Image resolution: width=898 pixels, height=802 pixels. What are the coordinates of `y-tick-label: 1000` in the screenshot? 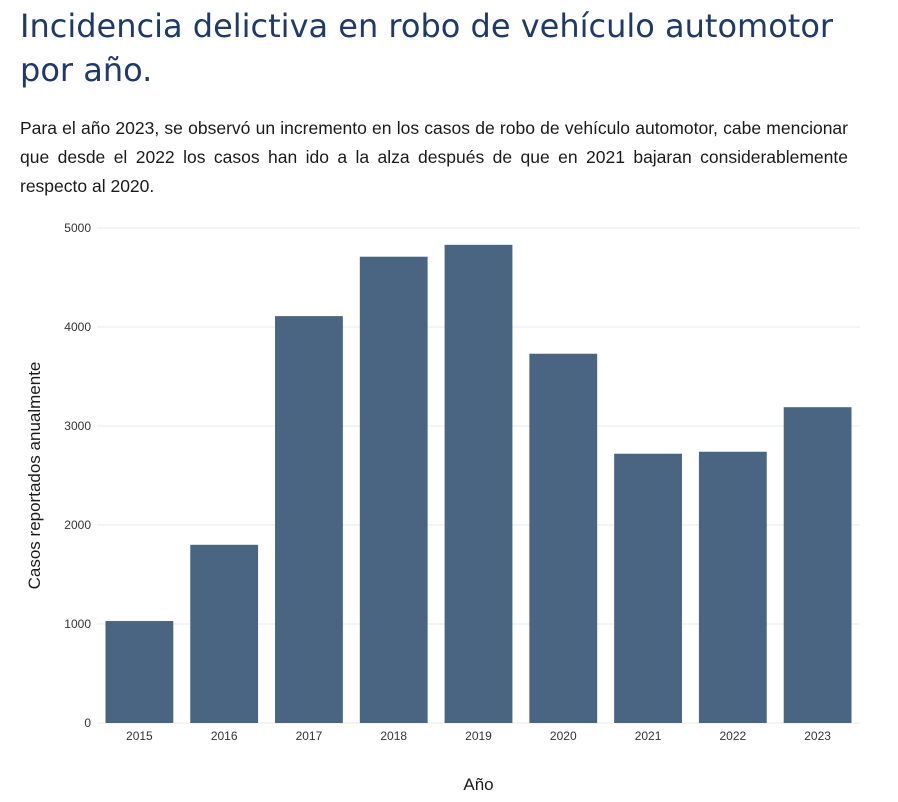 It's located at (77, 624).